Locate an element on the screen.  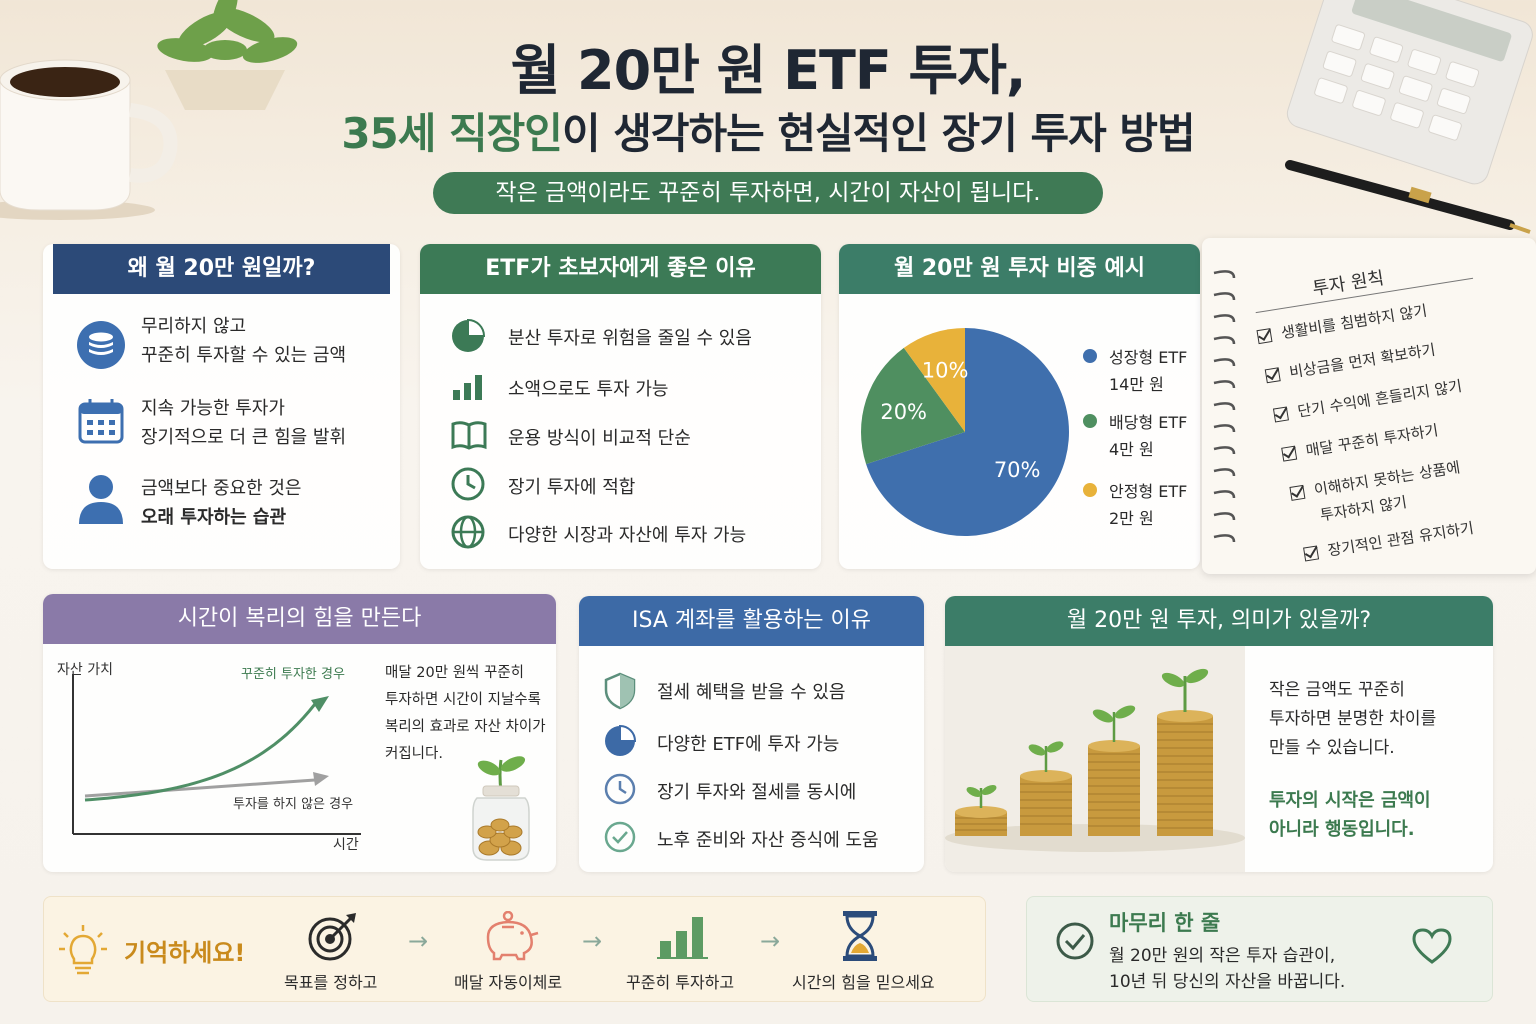
compound-desc-line-4: 커집니다. is located at coordinates (414, 754).